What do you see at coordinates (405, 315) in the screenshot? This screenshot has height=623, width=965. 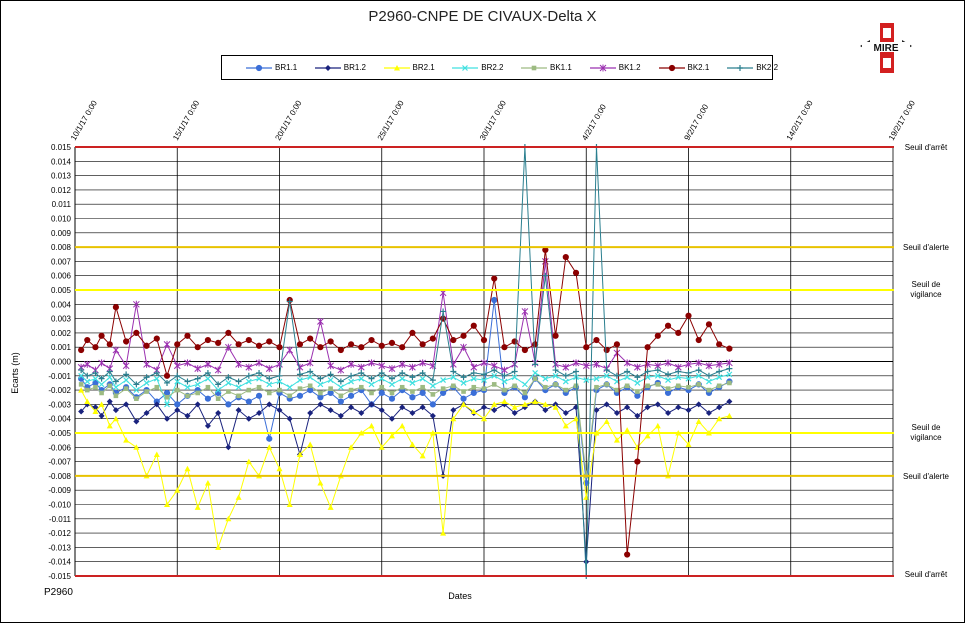 I see `series-BK1.2` at bounding box center [405, 315].